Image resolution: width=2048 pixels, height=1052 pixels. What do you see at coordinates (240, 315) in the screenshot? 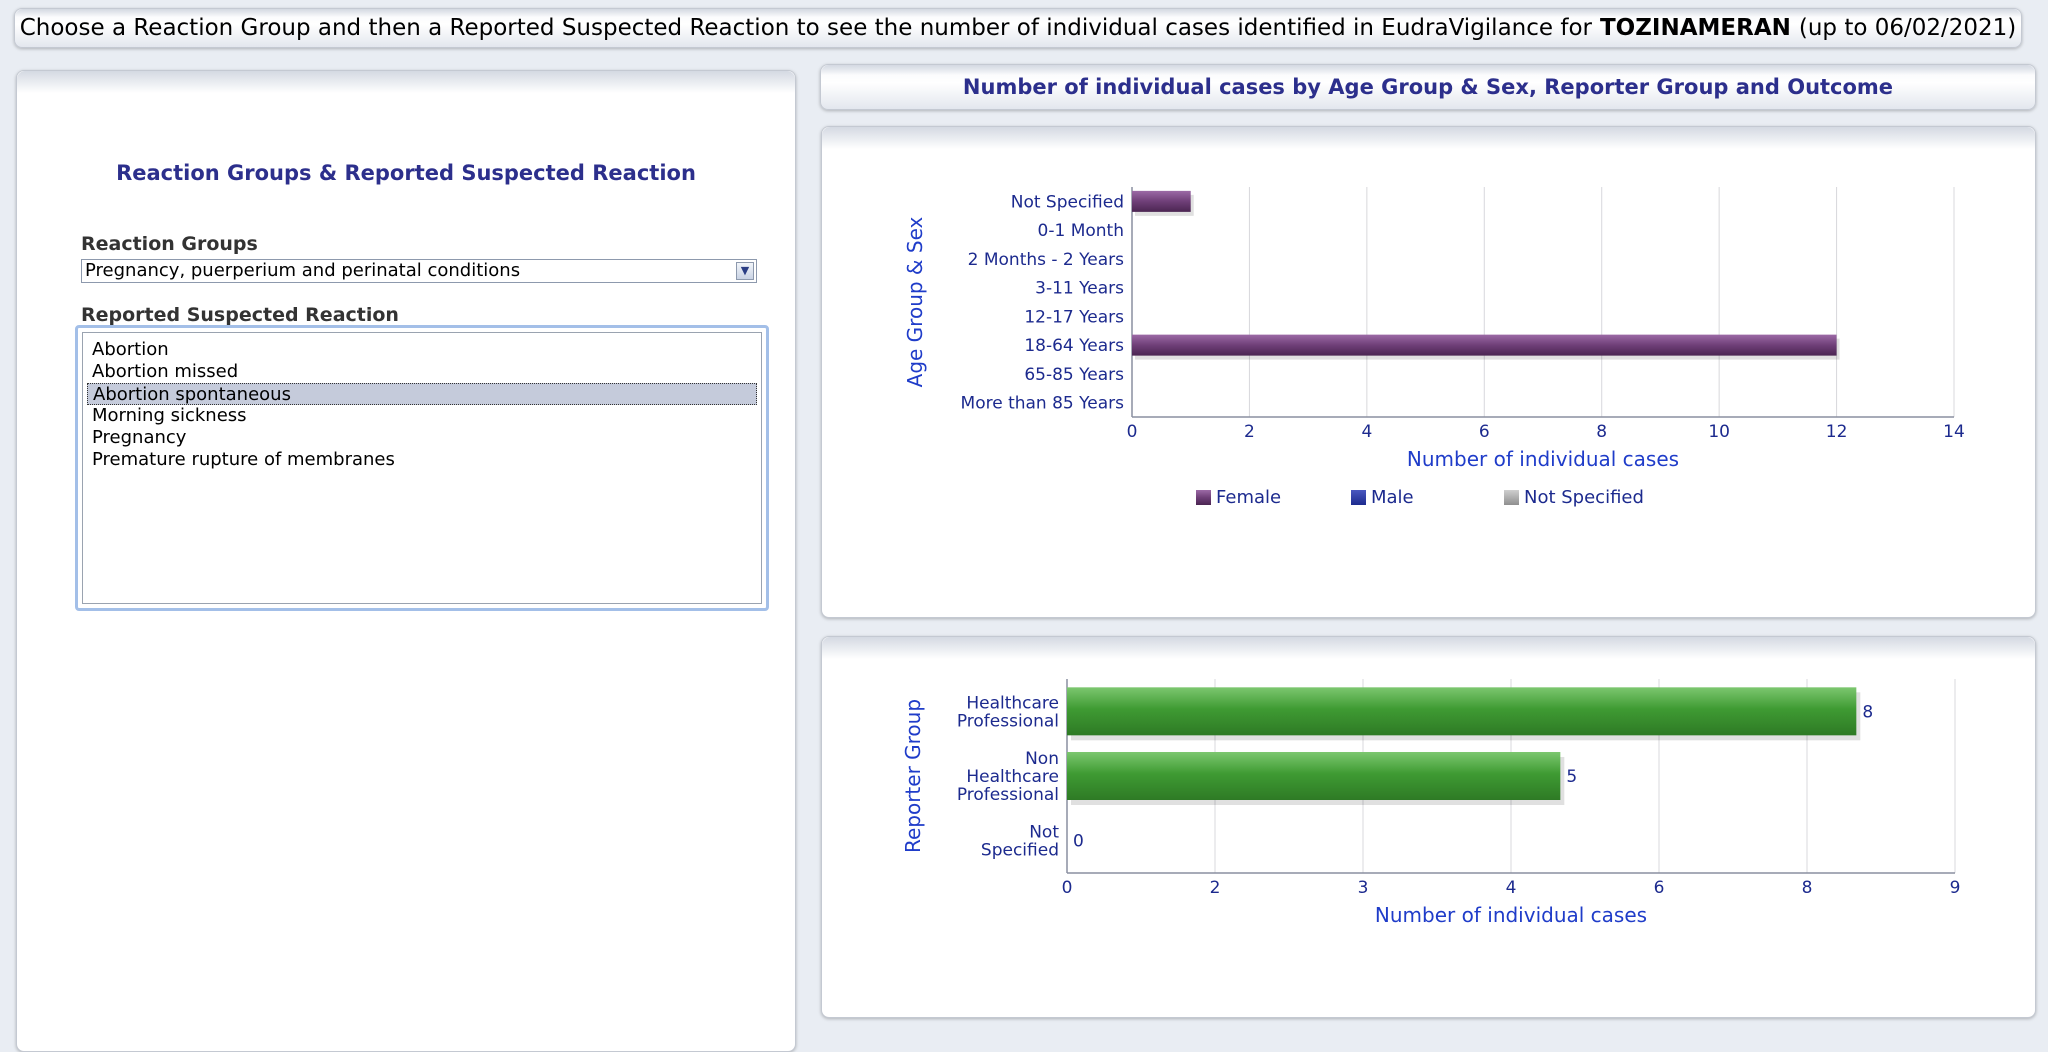
I see `reported-reaction-label: Reported Suspected Reaction` at bounding box center [240, 315].